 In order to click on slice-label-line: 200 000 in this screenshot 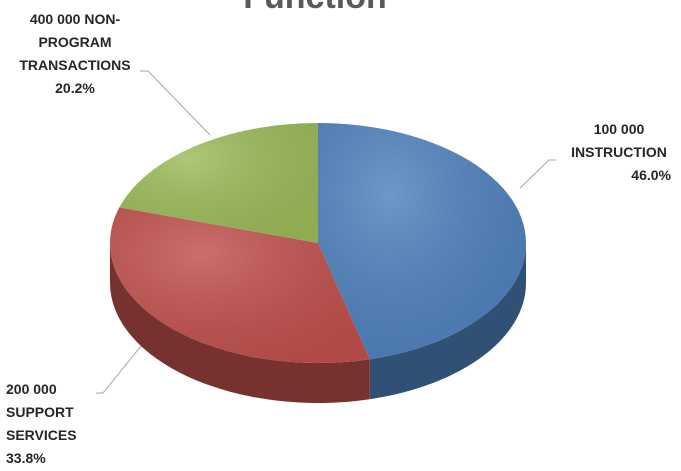, I will do `click(31, 389)`.